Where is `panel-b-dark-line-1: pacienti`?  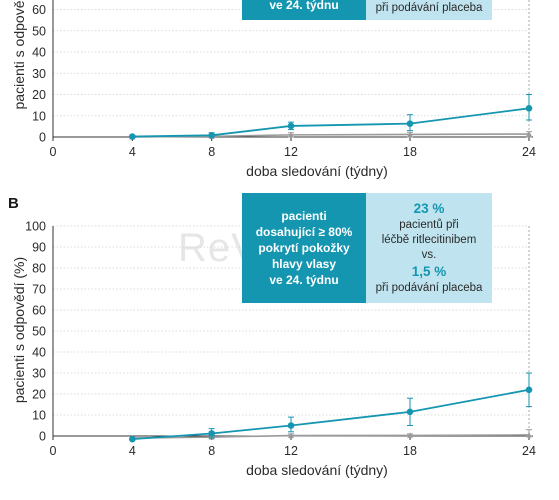 panel-b-dark-line-1: pacienti is located at coordinates (304, 216).